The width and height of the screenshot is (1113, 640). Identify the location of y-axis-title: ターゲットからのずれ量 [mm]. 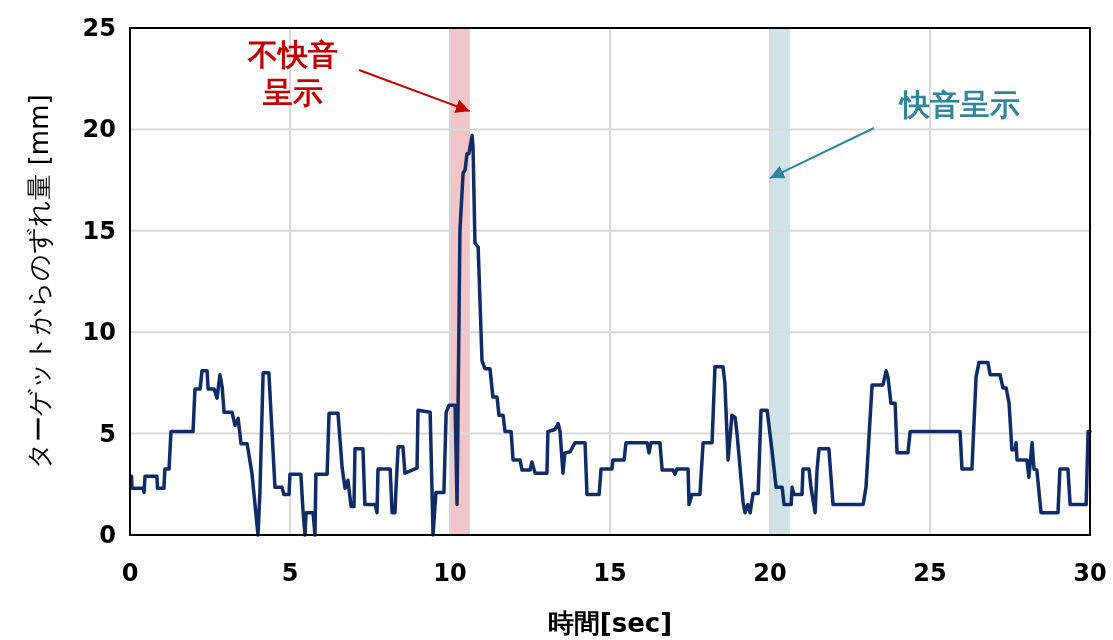
(39, 281).